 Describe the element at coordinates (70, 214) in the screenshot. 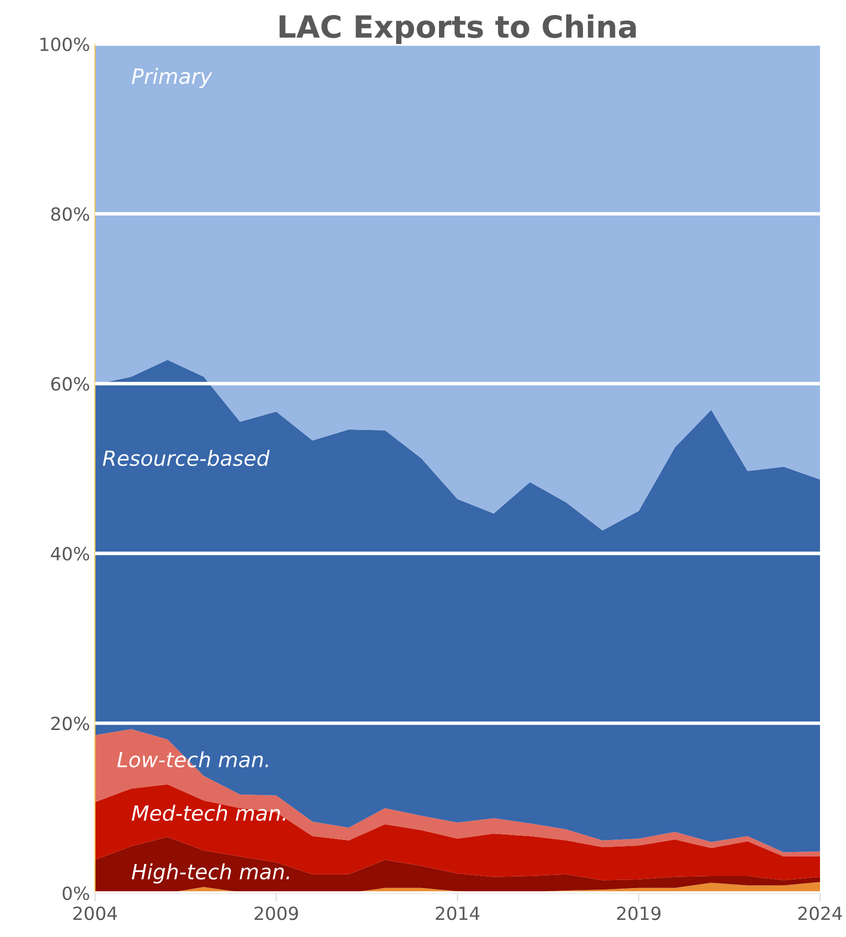

I see `y-tick-label: 80%` at that location.